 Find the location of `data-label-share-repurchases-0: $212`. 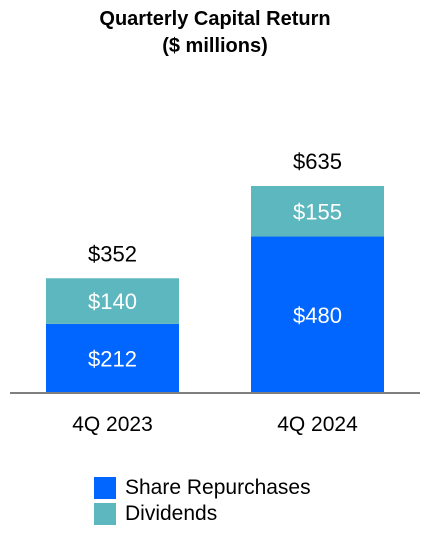

data-label-share-repurchases-0: $212 is located at coordinates (112, 358).